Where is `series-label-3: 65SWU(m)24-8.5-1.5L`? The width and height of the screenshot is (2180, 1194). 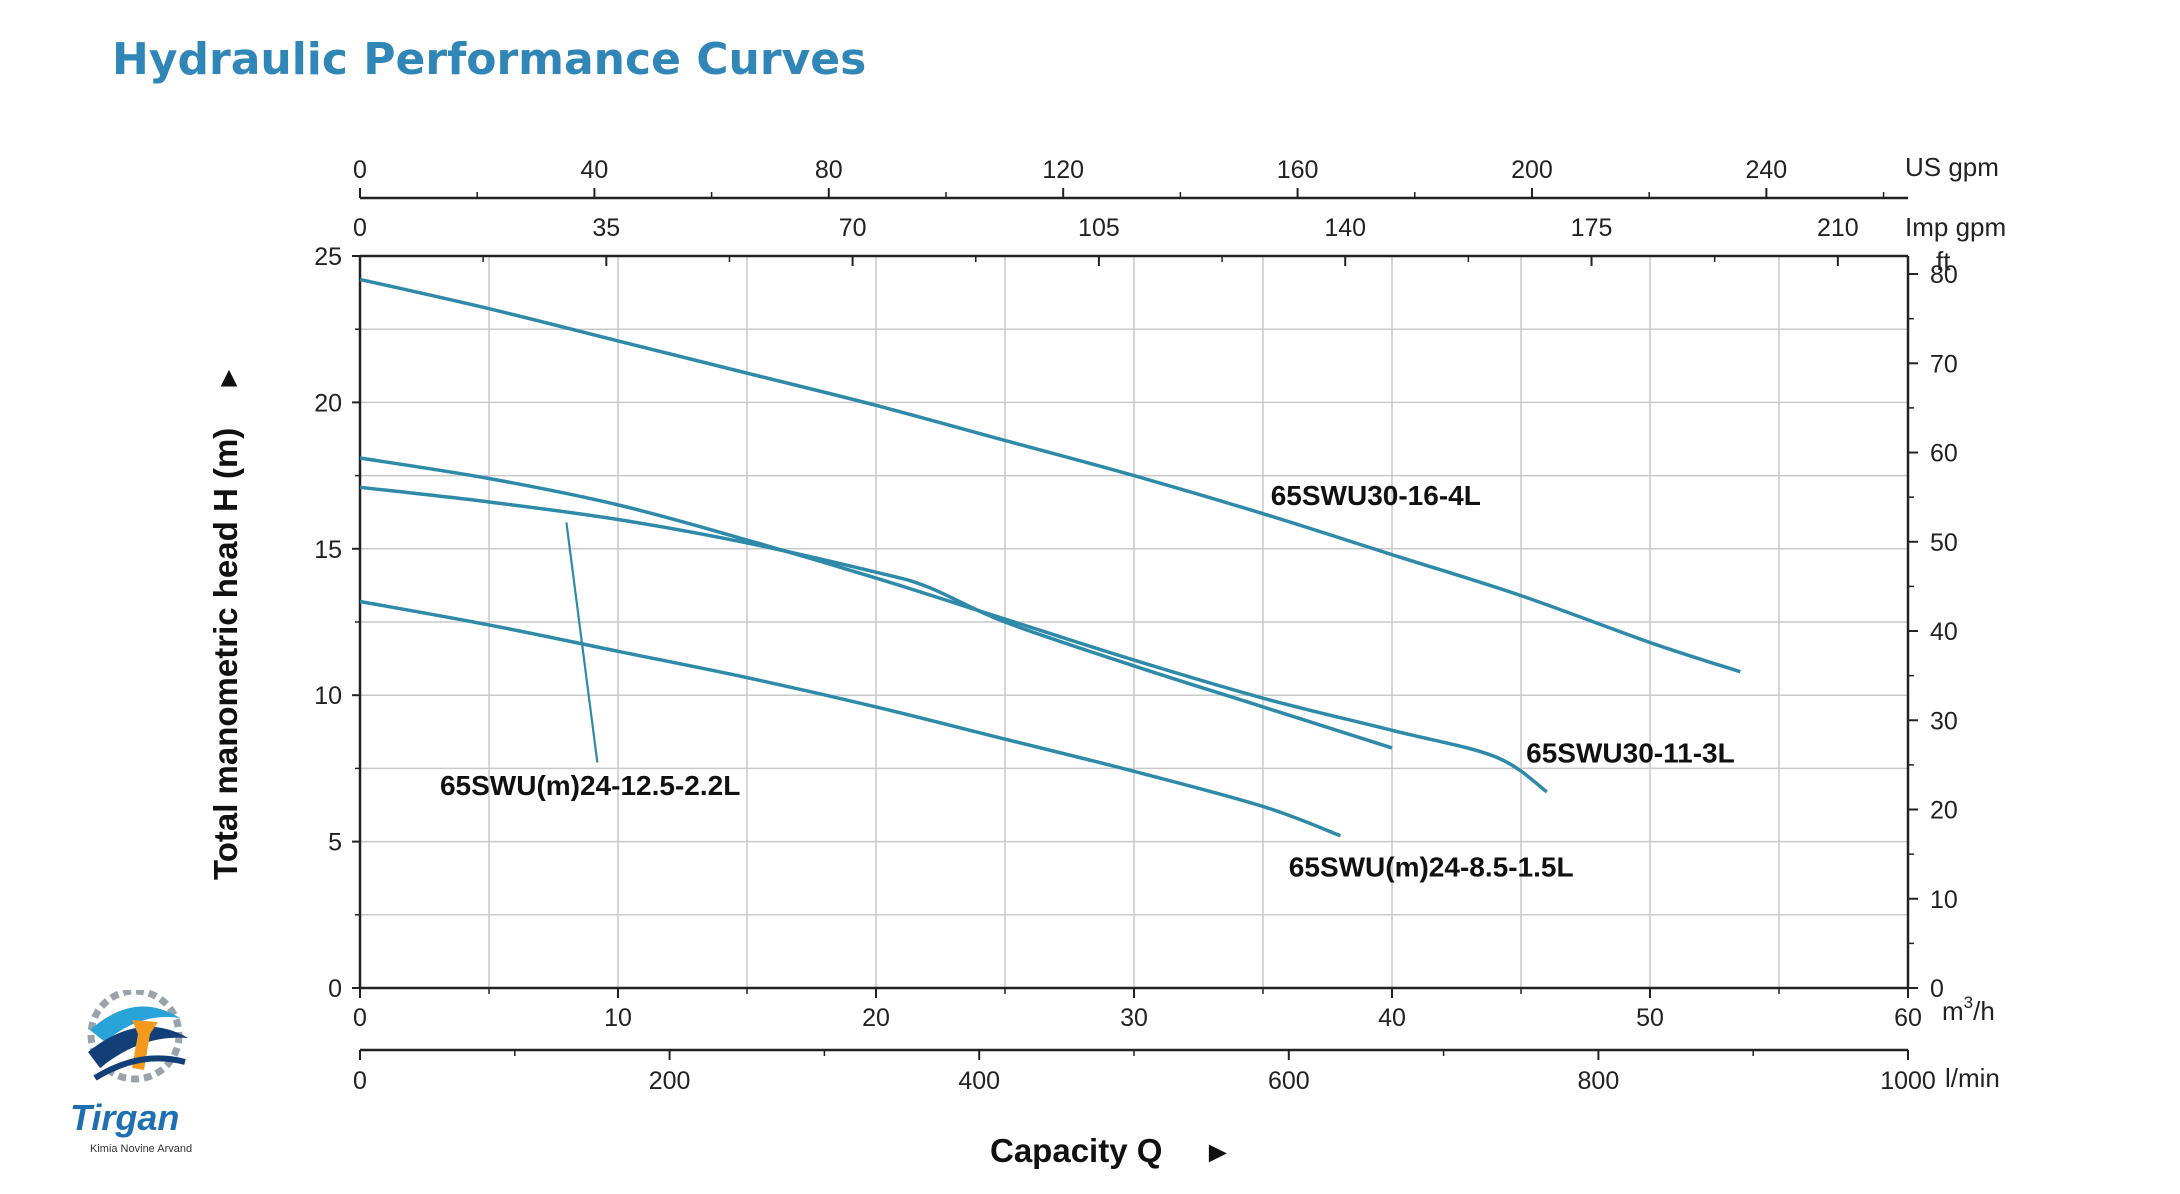 series-label-3: 65SWU(m)24-8.5-1.5L is located at coordinates (1431, 867).